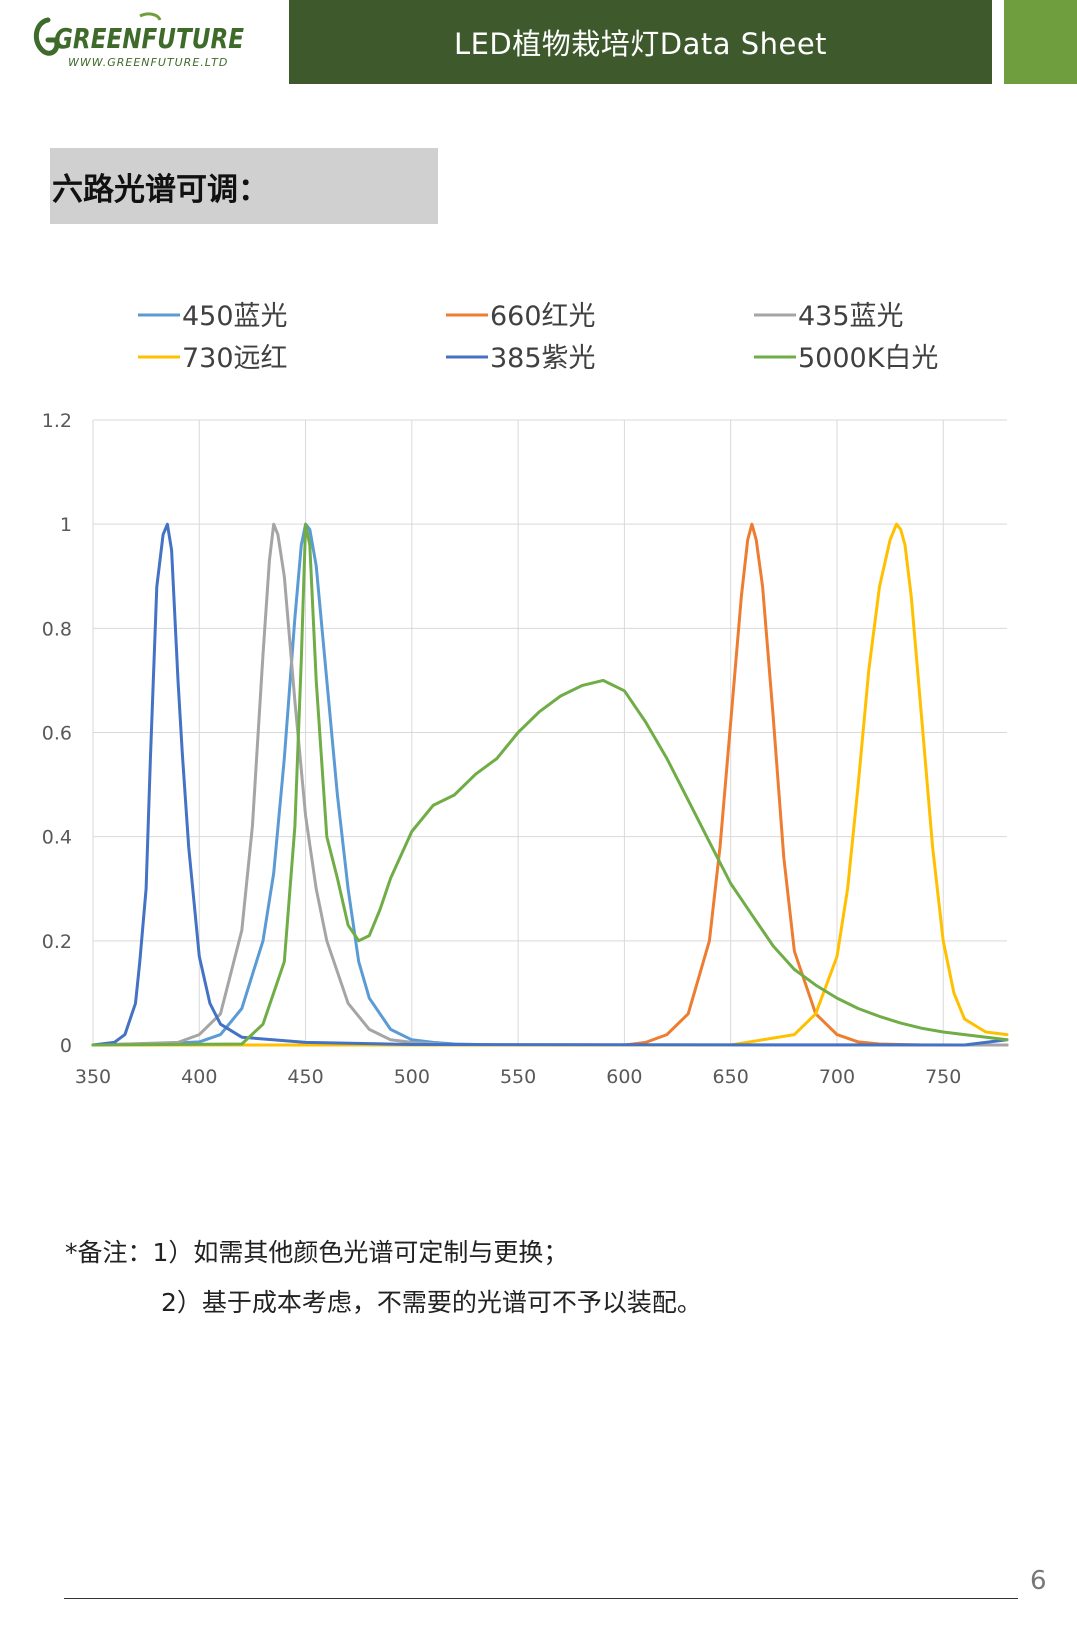 This screenshot has width=1077, height=1644. I want to click on header-title: LED植物栽培灯Data Sheet, so click(640, 44).